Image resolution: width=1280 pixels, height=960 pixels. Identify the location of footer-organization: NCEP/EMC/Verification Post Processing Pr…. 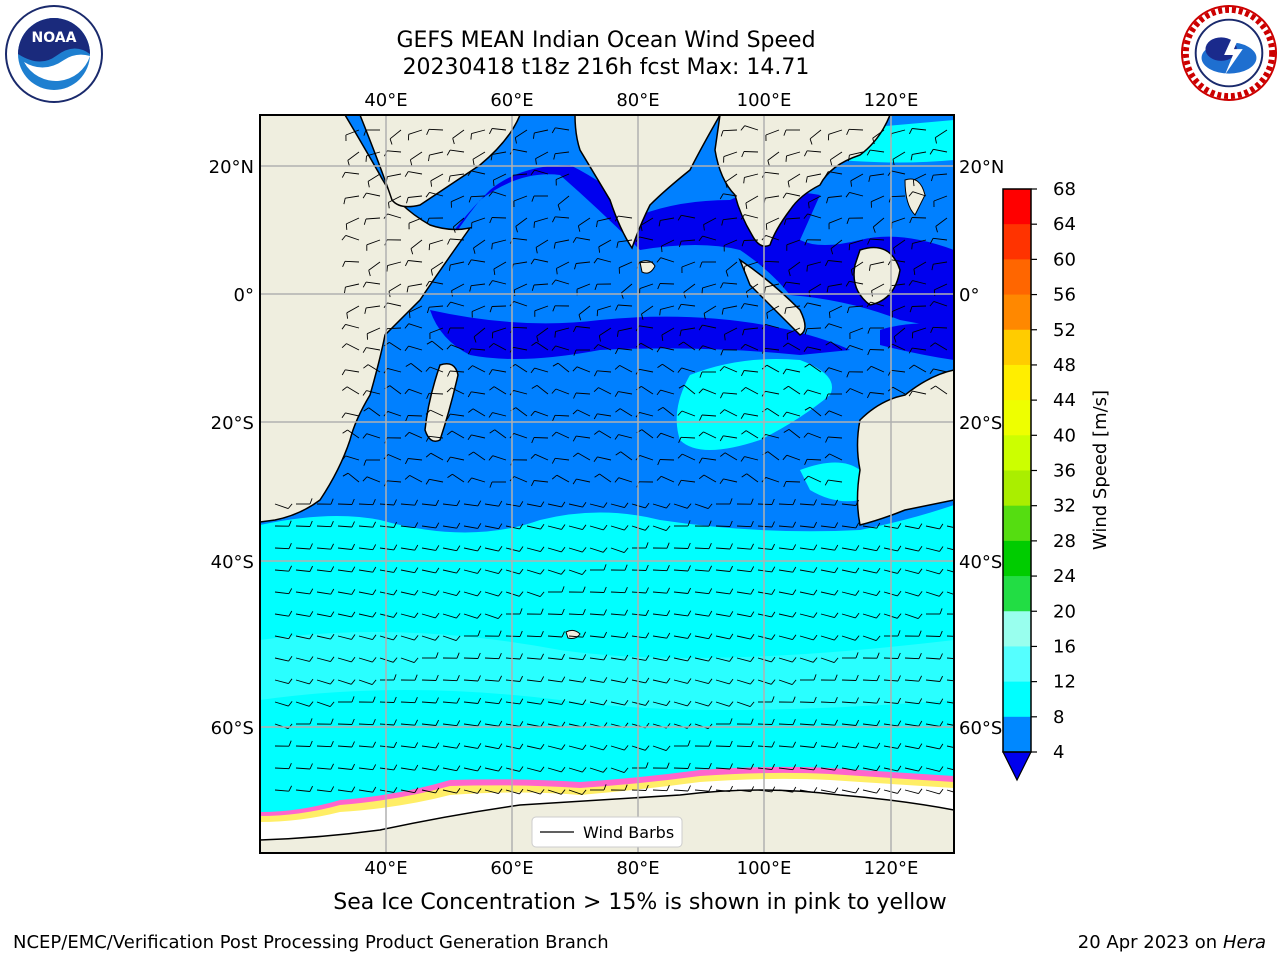
(311, 942).